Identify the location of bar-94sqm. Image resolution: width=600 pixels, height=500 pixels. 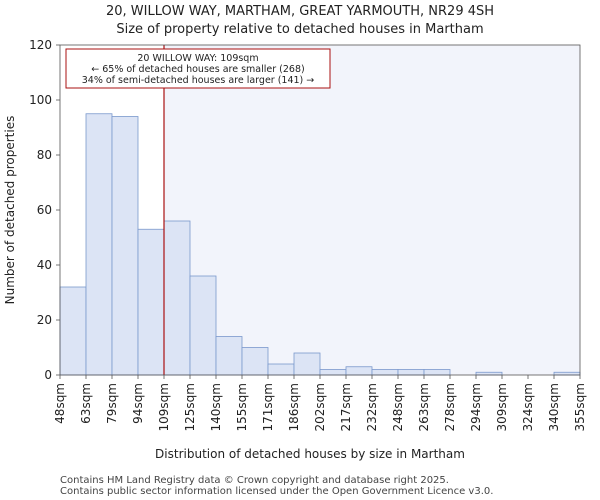
(151, 302).